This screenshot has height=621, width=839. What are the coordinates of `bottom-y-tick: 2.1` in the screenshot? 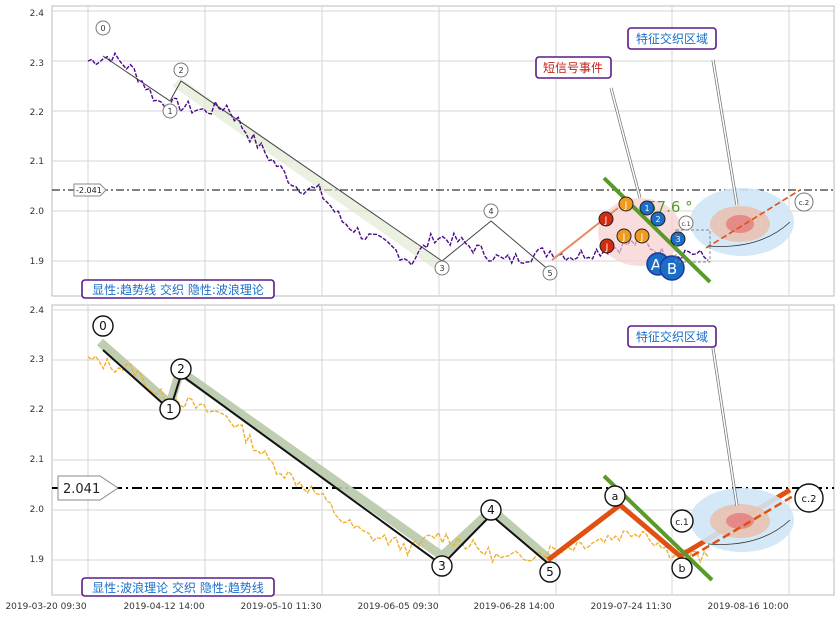 It's located at (37, 460).